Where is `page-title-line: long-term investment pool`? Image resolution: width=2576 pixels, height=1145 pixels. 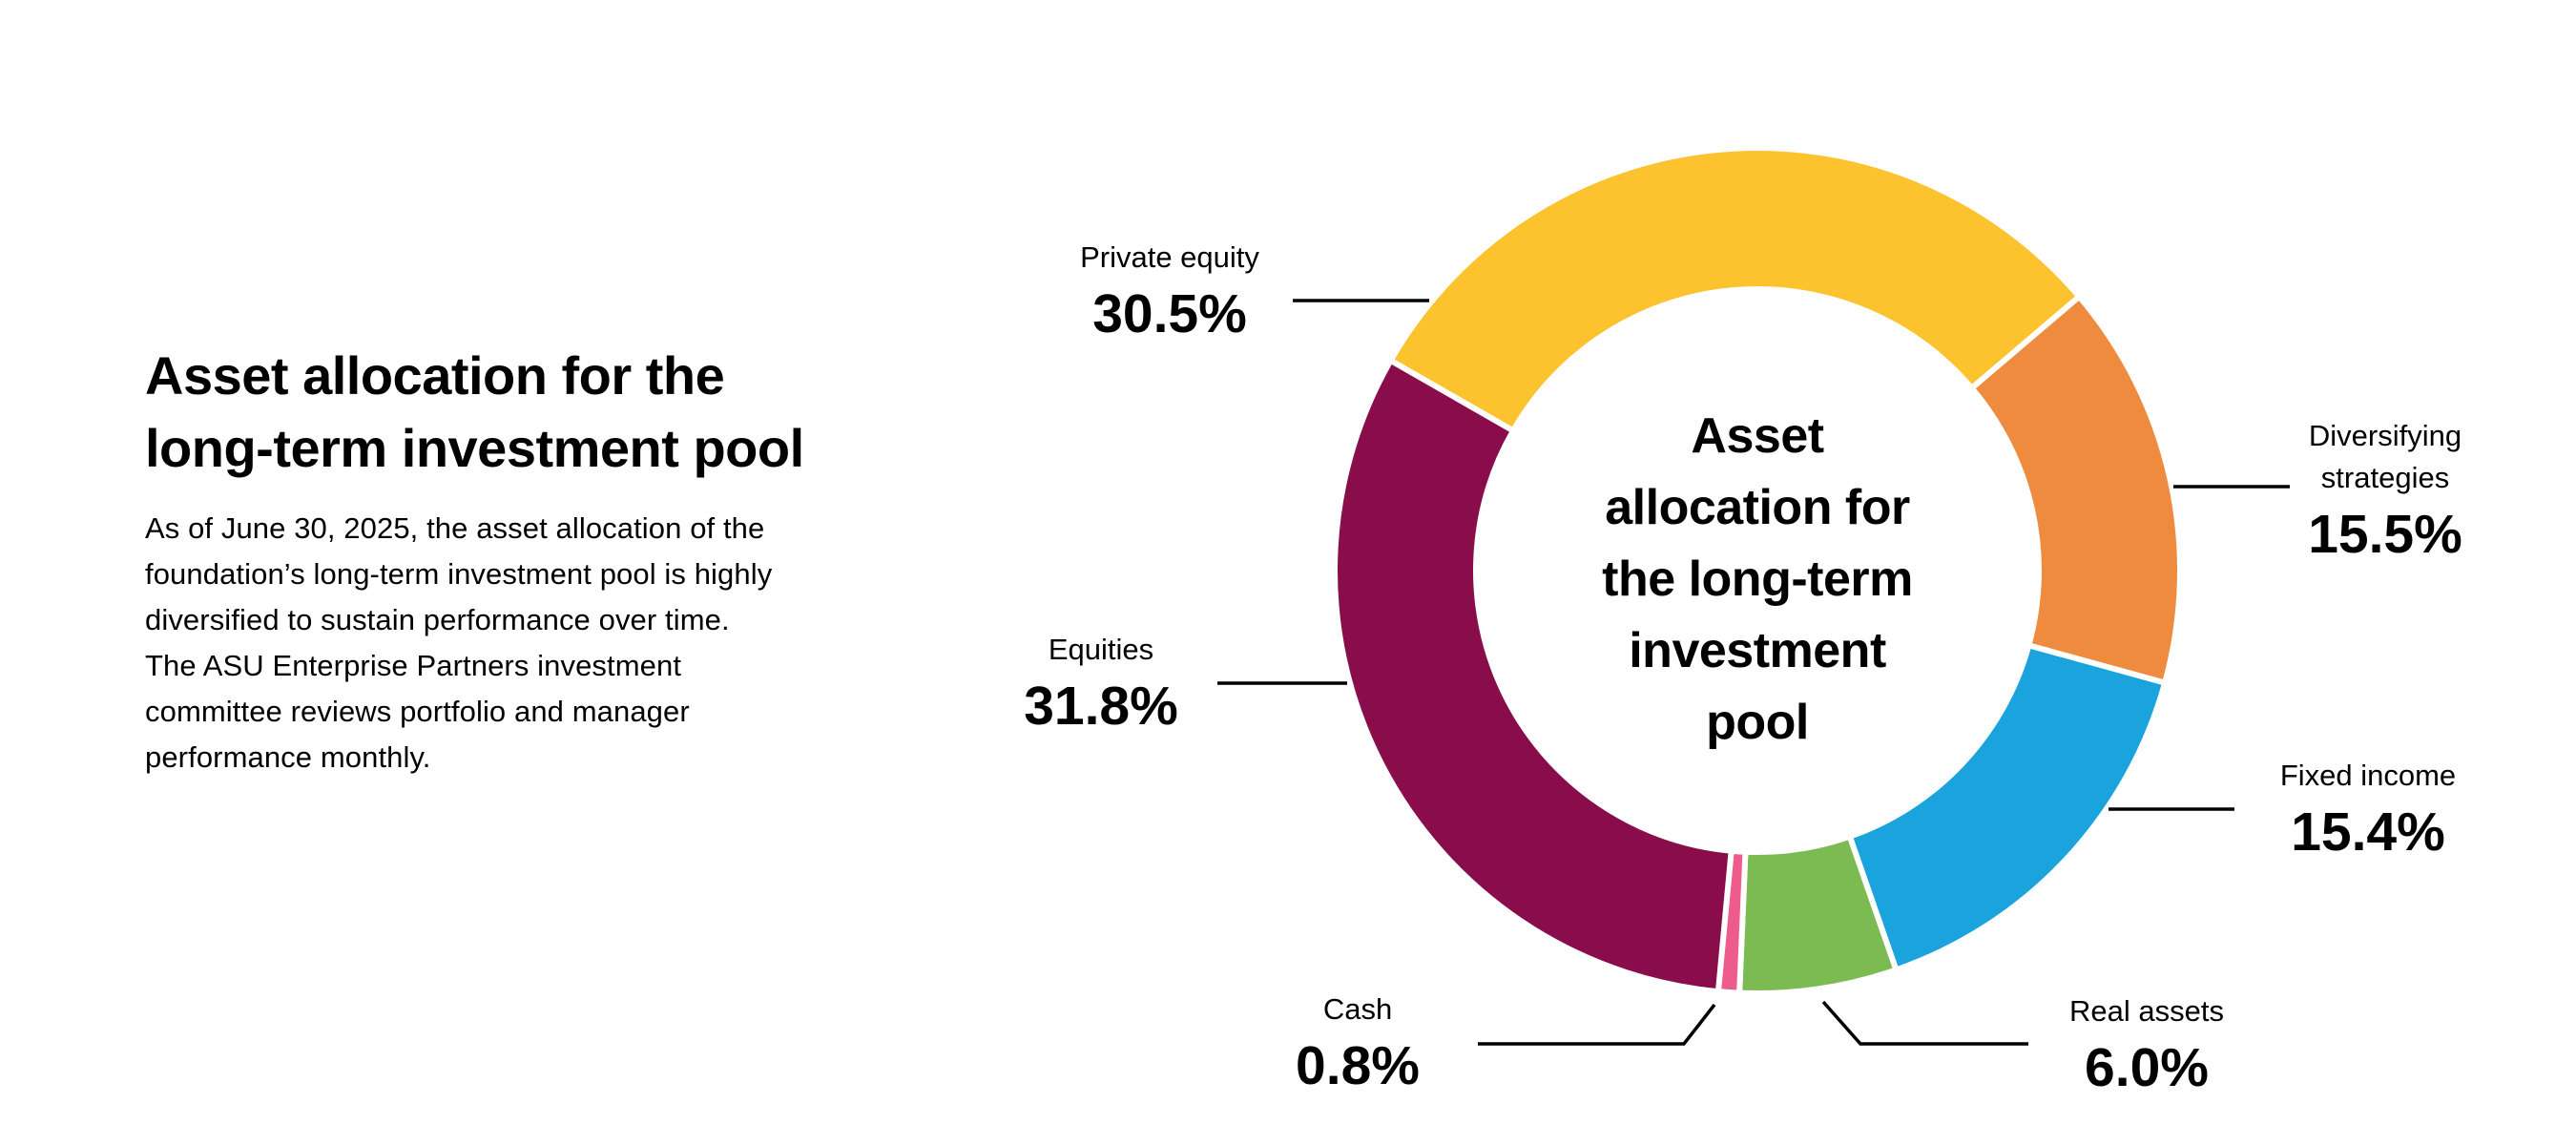
page-title-line: long-term investment pool is located at coordinates (474, 448).